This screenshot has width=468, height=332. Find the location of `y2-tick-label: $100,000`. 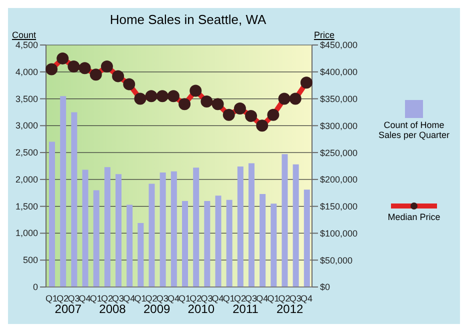

y2-tick-label: $100,000 is located at coordinates (339, 233).